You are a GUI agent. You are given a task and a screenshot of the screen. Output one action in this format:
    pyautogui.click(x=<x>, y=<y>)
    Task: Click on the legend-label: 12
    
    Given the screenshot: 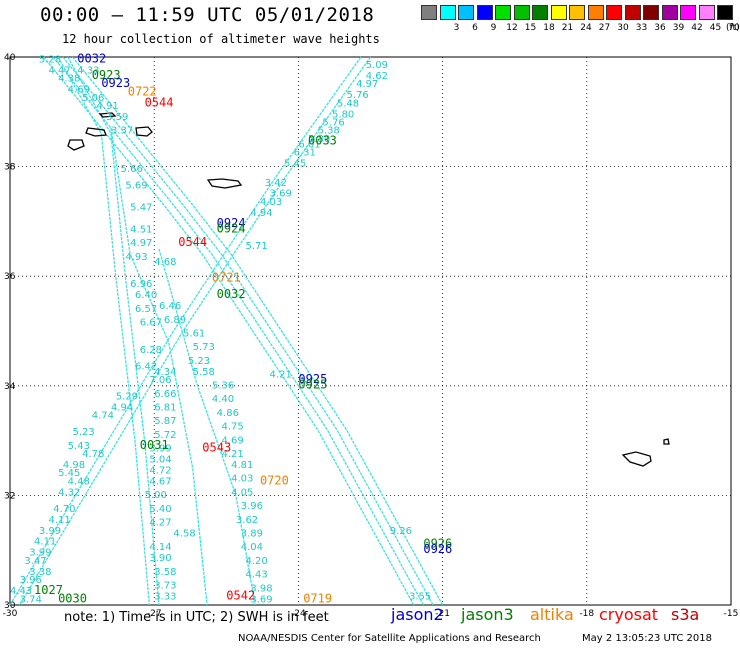 What is the action you would take?
    pyautogui.click(x=512, y=28)
    